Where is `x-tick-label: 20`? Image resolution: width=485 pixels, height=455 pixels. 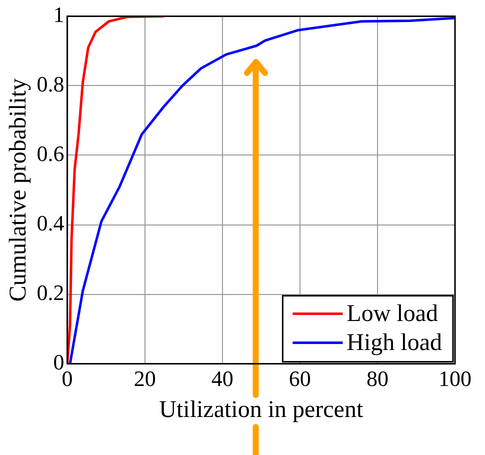
x-tick-label: 20 is located at coordinates (145, 378).